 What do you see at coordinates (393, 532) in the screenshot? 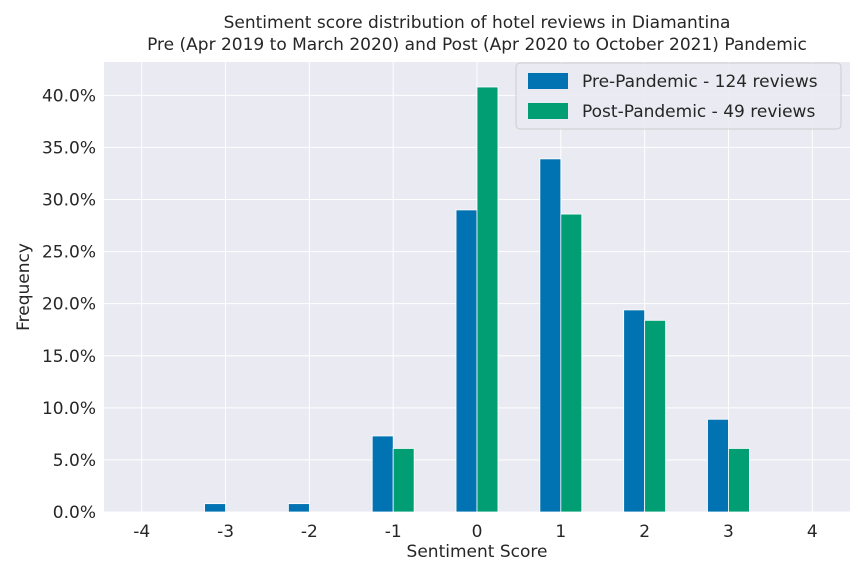
I see `x-tick-label: -1` at bounding box center [393, 532].